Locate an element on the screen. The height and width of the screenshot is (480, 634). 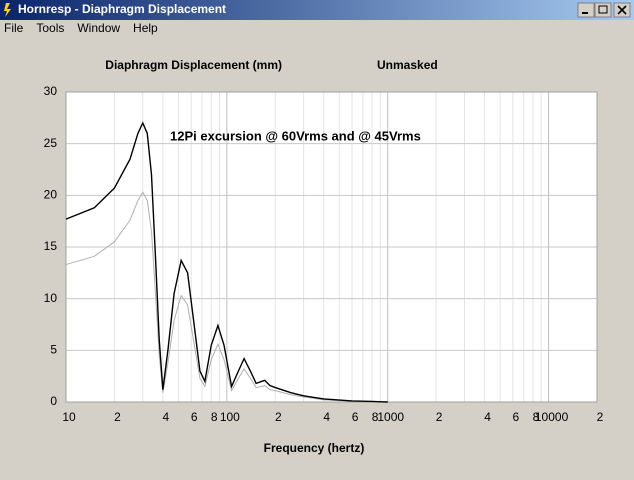
chart-title: Diaphragm Displacement (mm) is located at coordinates (193, 65).